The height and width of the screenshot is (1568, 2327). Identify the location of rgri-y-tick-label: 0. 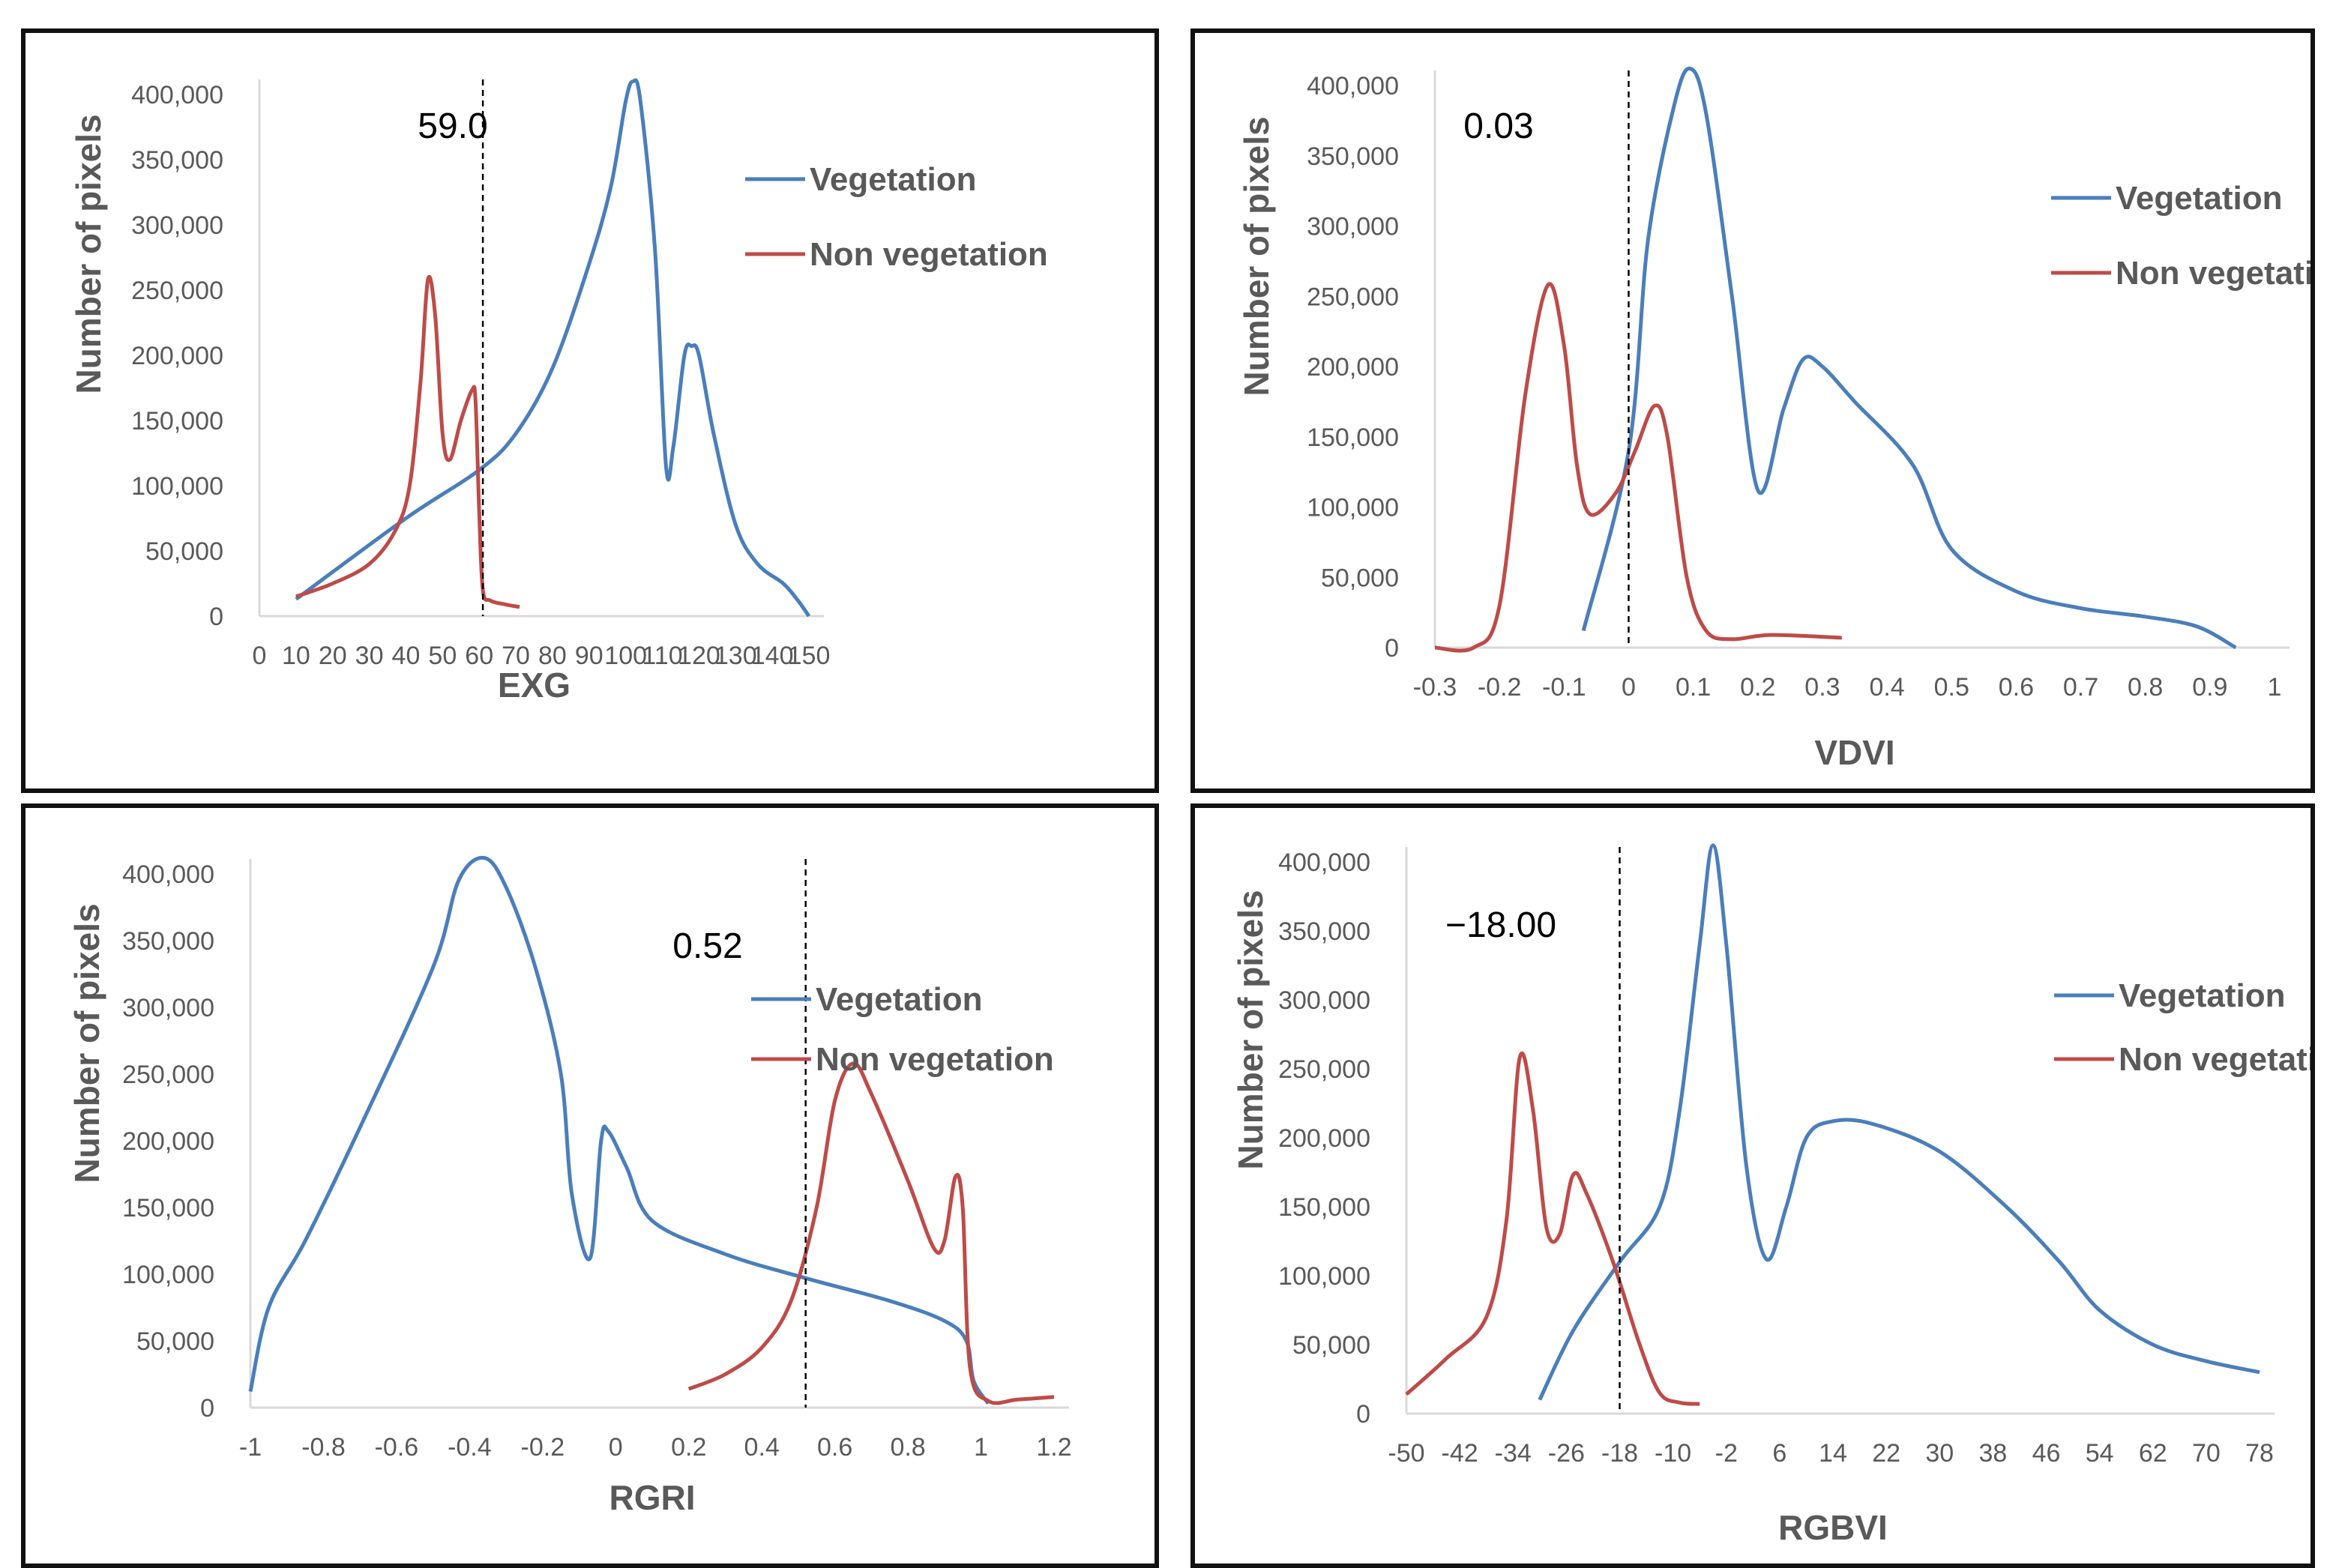
(207, 1408).